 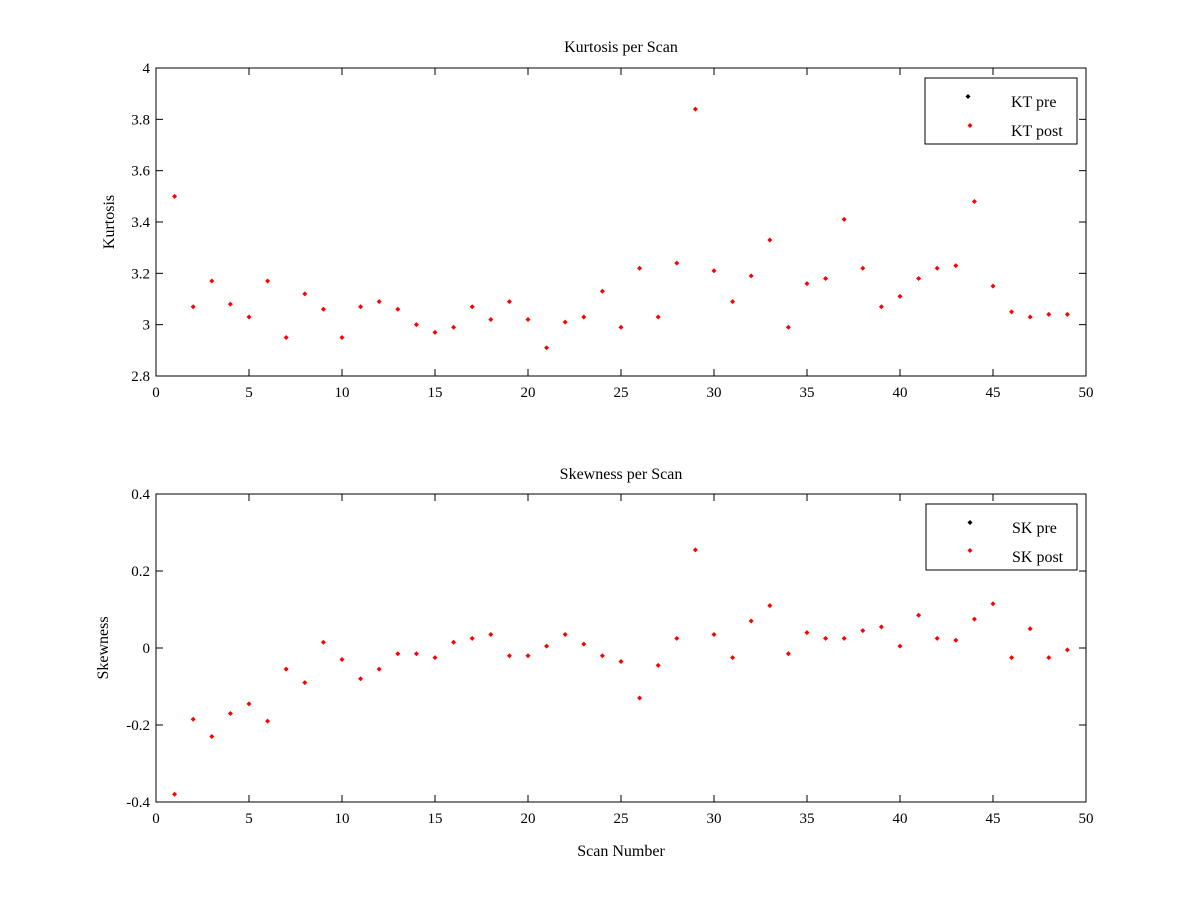 I want to click on skewness-x-tick-label: 10, so click(x=342, y=819).